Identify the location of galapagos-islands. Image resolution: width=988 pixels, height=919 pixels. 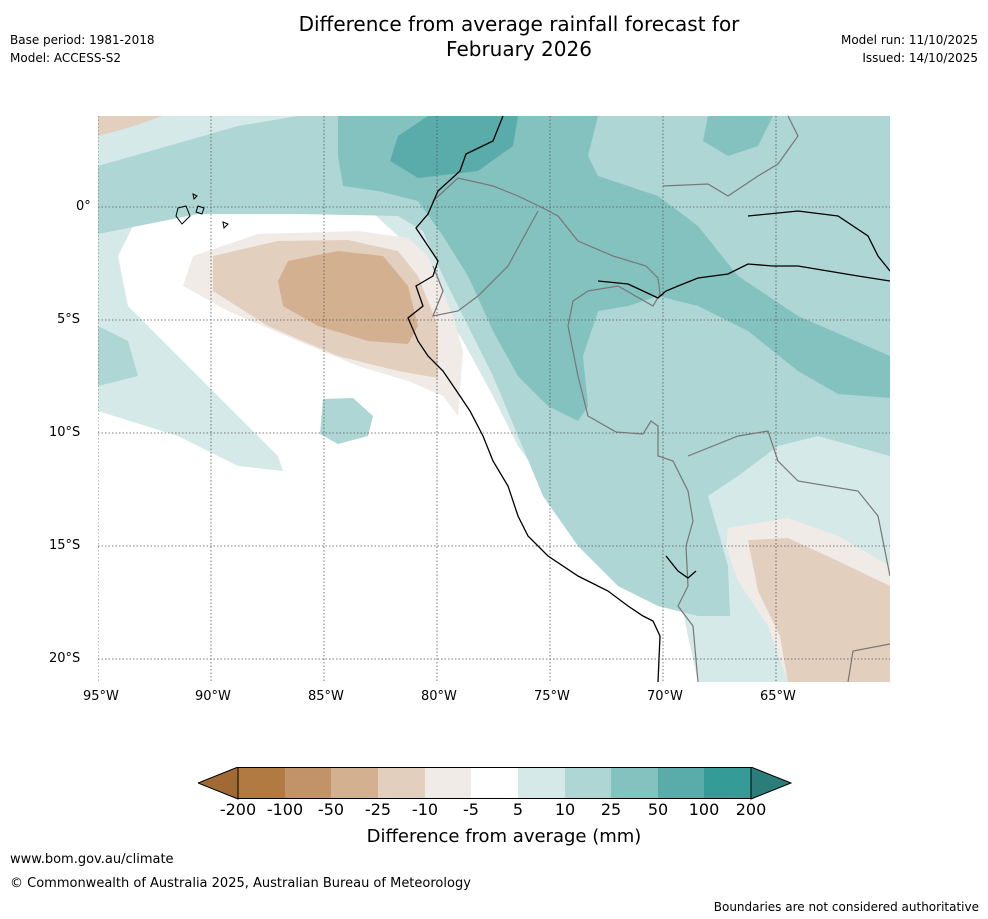
(202, 211).